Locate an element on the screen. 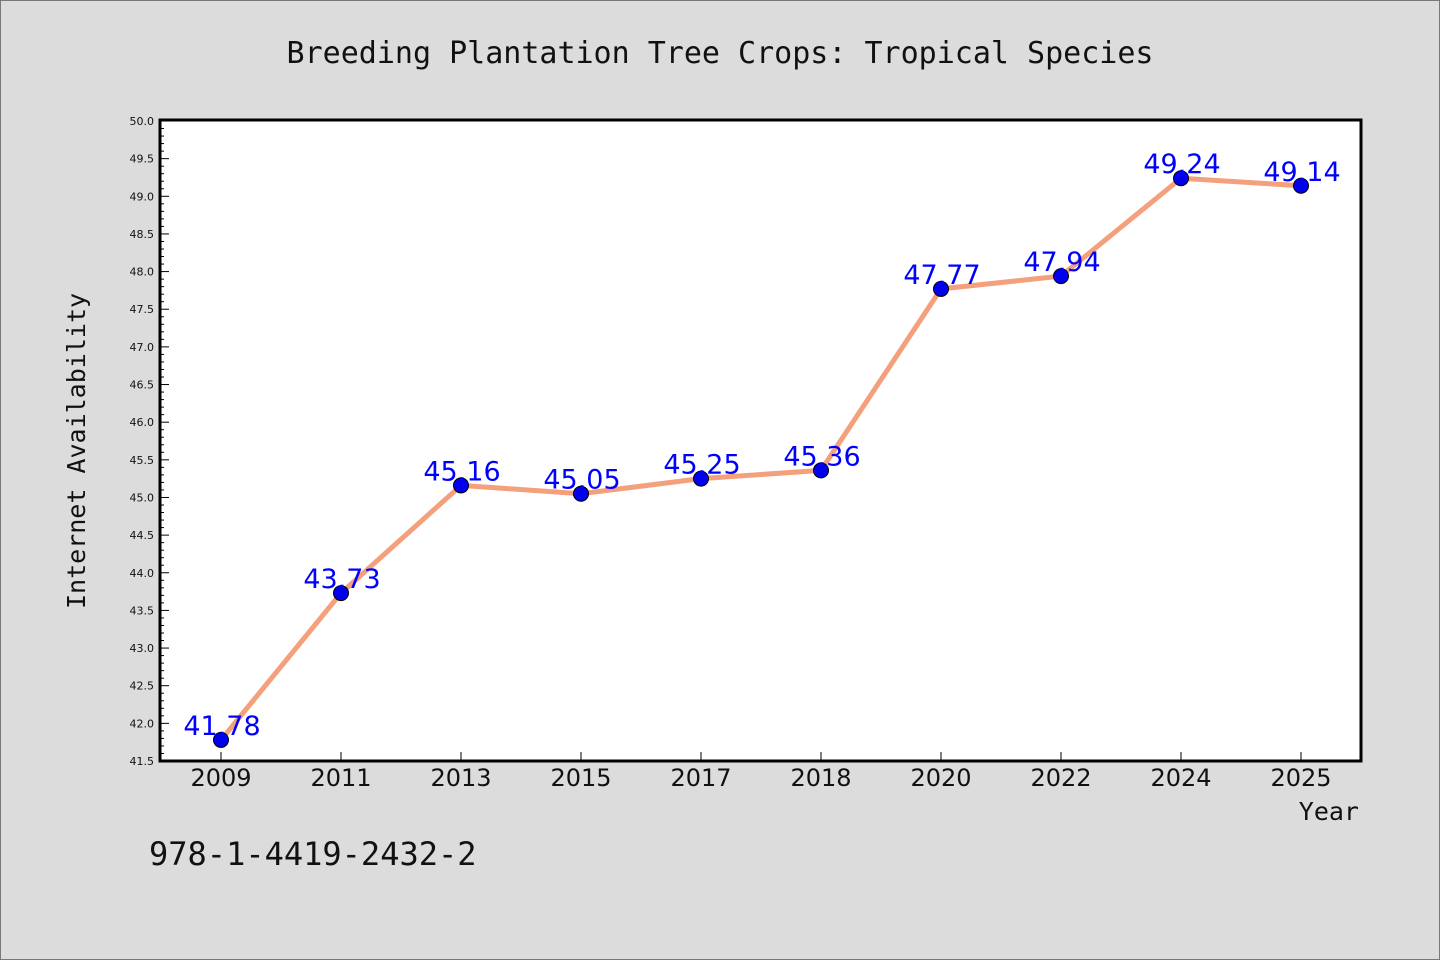  y-tick-label: 48.0 is located at coordinates (142, 272).